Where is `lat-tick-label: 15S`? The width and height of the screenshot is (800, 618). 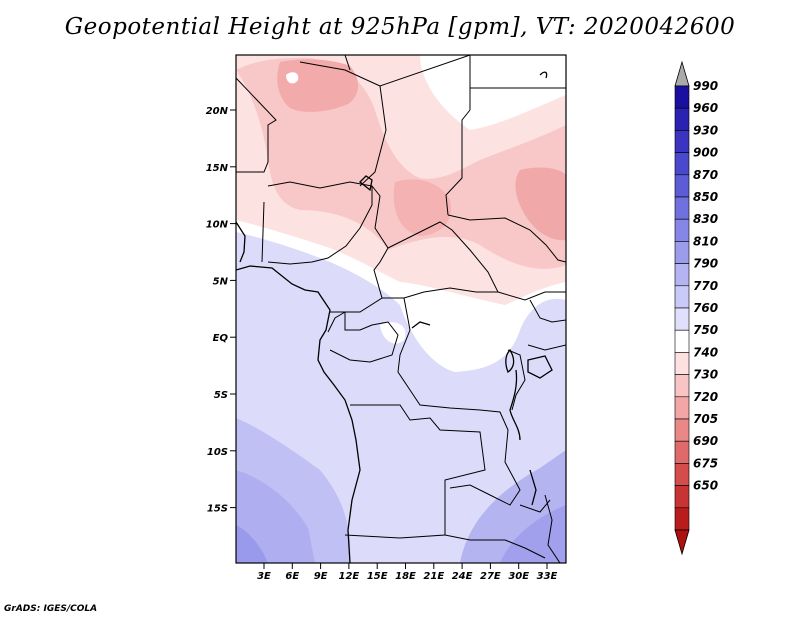
lat-tick-label: 15S is located at coordinates (217, 509).